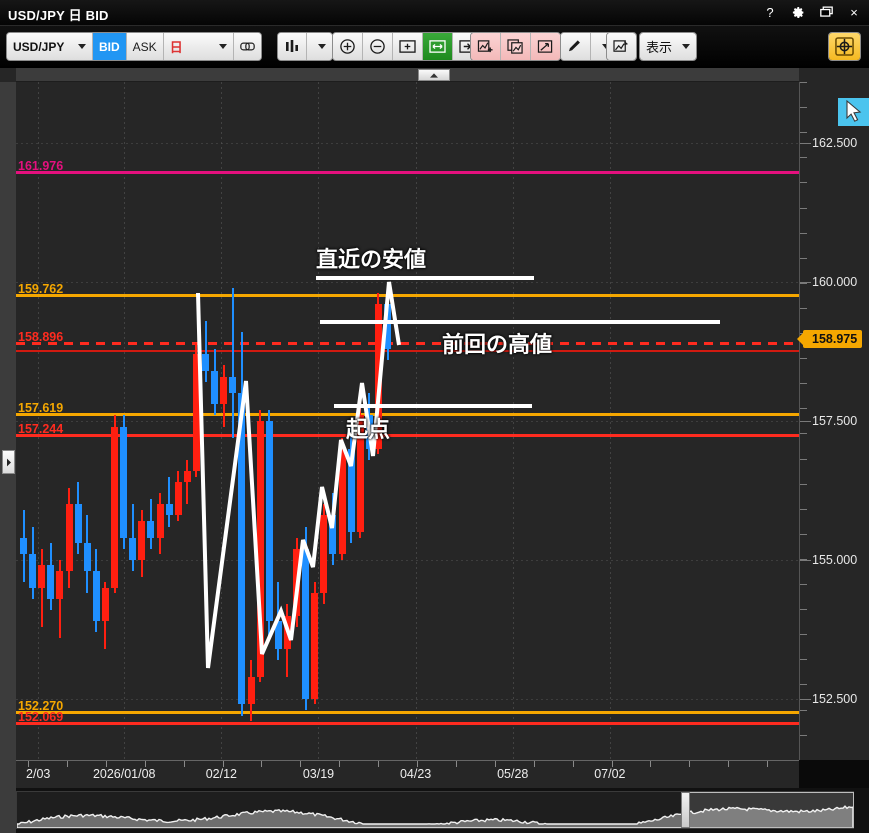 This screenshot has height=833, width=869. I want to click on symbol-selector: USD/JPY, so click(50, 46).